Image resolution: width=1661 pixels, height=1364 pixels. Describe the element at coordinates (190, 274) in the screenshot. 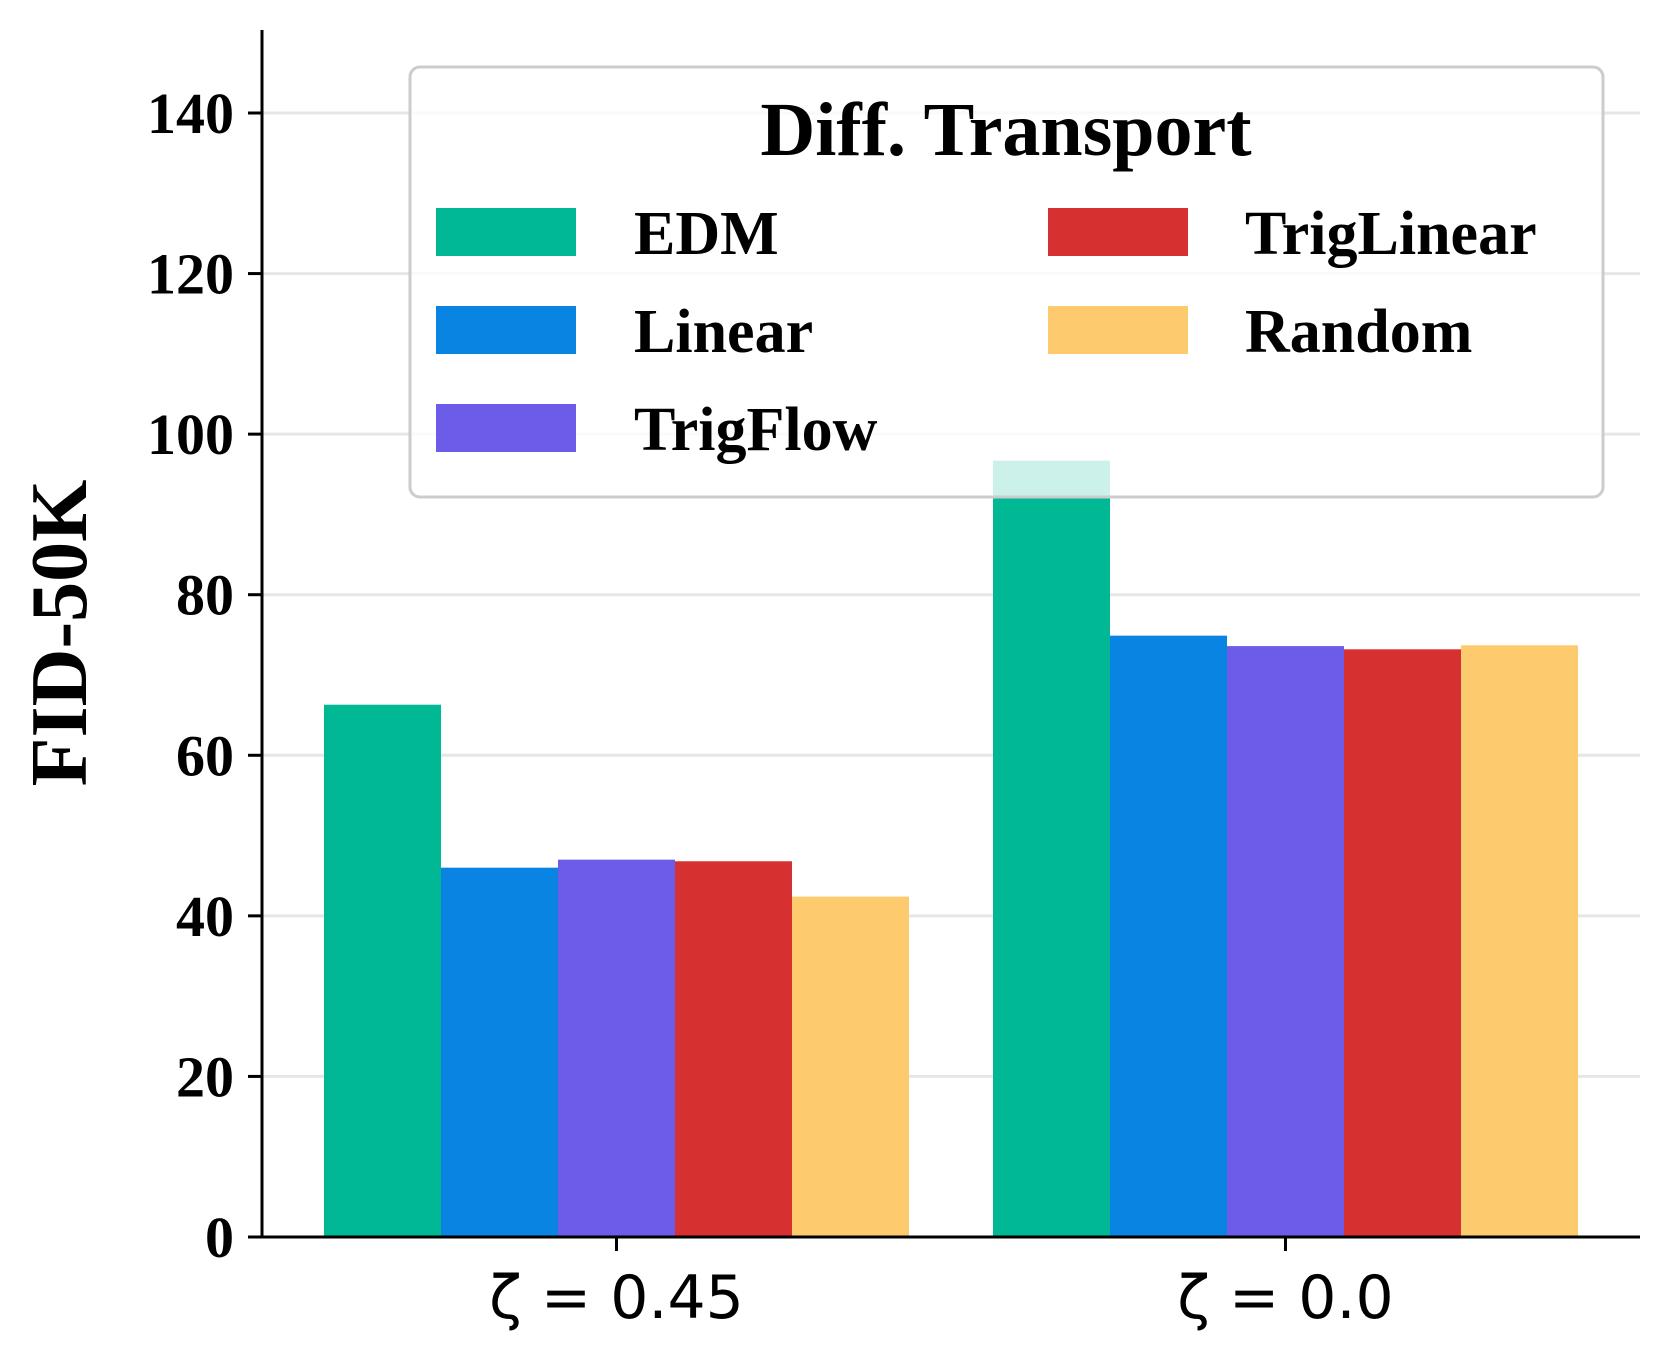

I see `y-tick-label: 120` at that location.